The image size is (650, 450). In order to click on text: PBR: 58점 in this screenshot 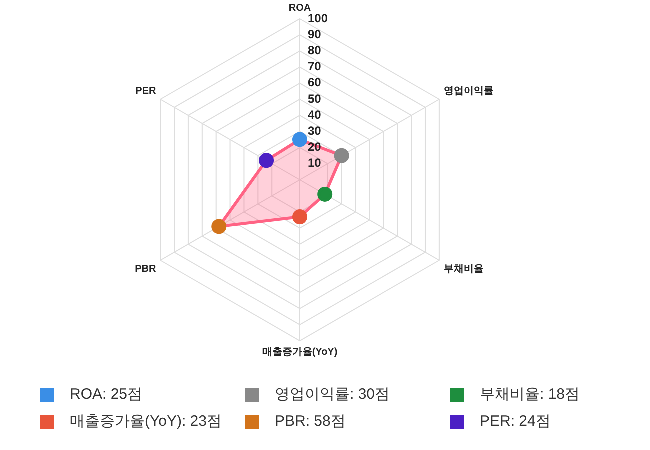, I will do `click(310, 421)`.